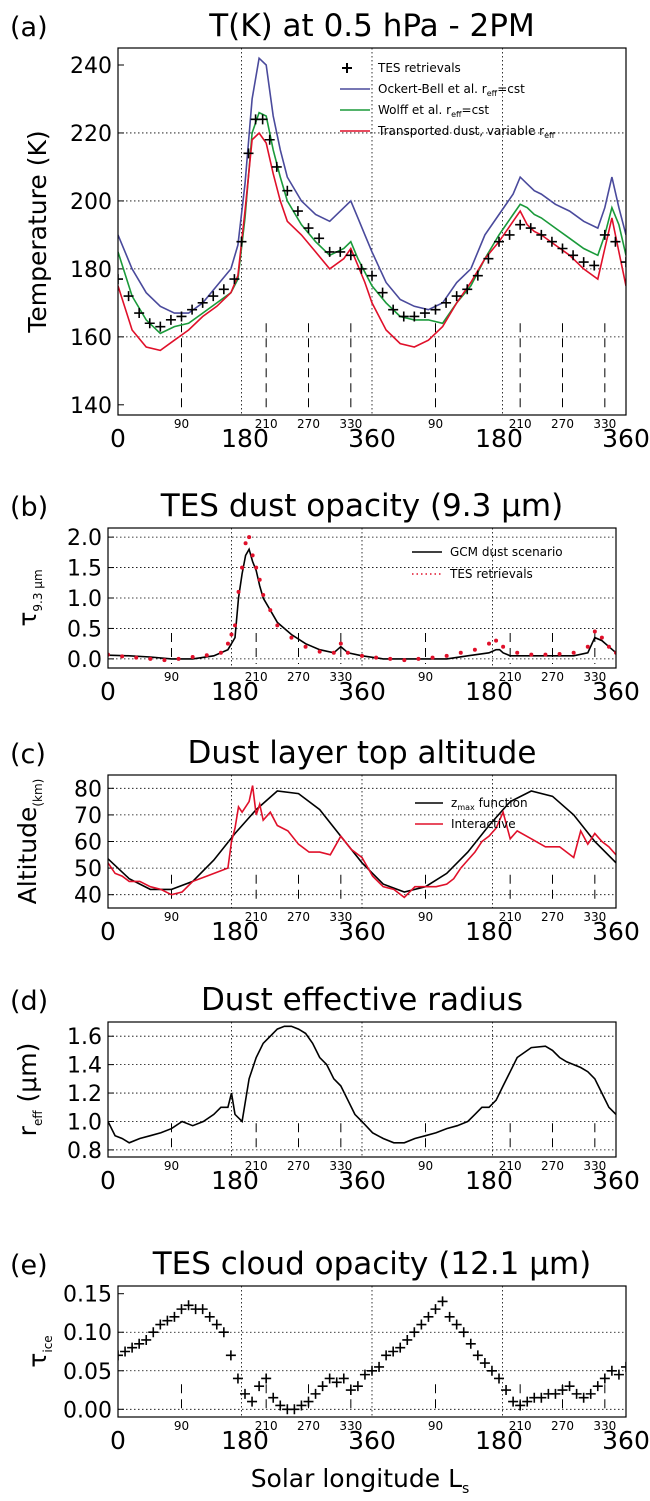  I want to click on y-tick-label: 200, so click(91, 202).